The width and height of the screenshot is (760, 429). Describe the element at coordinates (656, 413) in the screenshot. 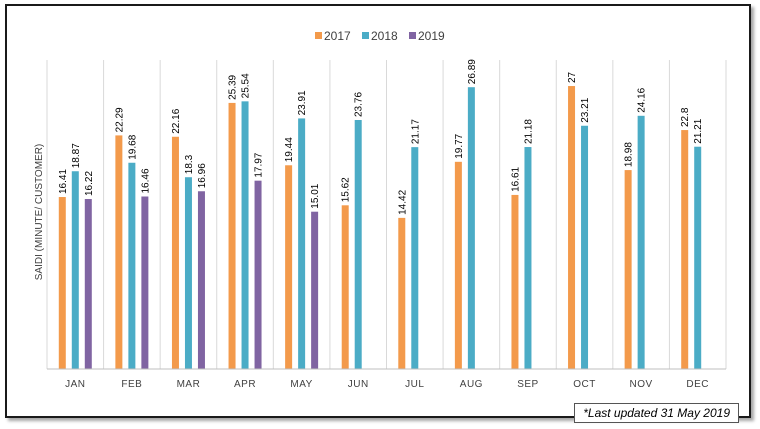

I see `last-updated-note: *Last updated 31 May 2019` at that location.